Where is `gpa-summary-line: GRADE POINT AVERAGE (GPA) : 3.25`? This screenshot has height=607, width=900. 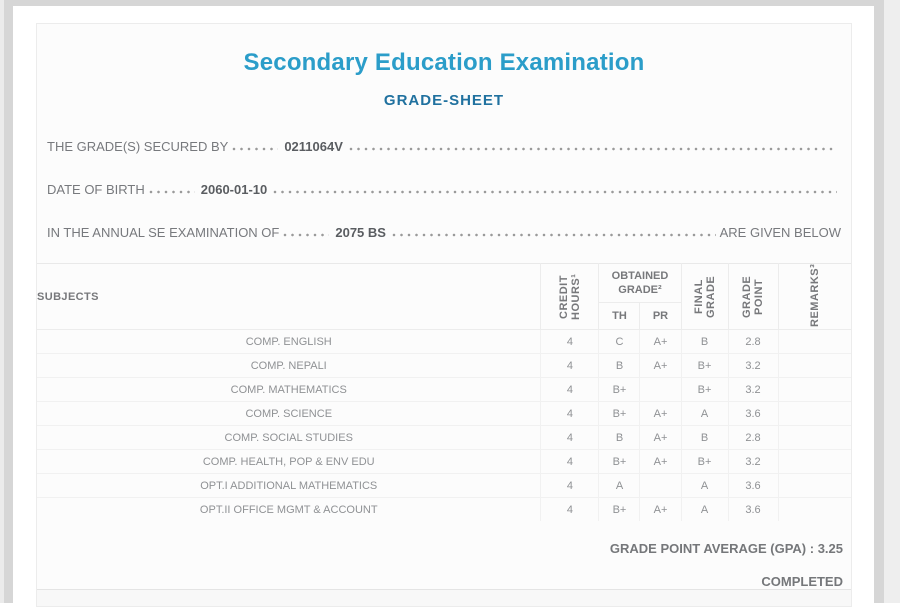 gpa-summary-line: GRADE POINT AVERAGE (GPA) : 3.25 is located at coordinates (444, 549).